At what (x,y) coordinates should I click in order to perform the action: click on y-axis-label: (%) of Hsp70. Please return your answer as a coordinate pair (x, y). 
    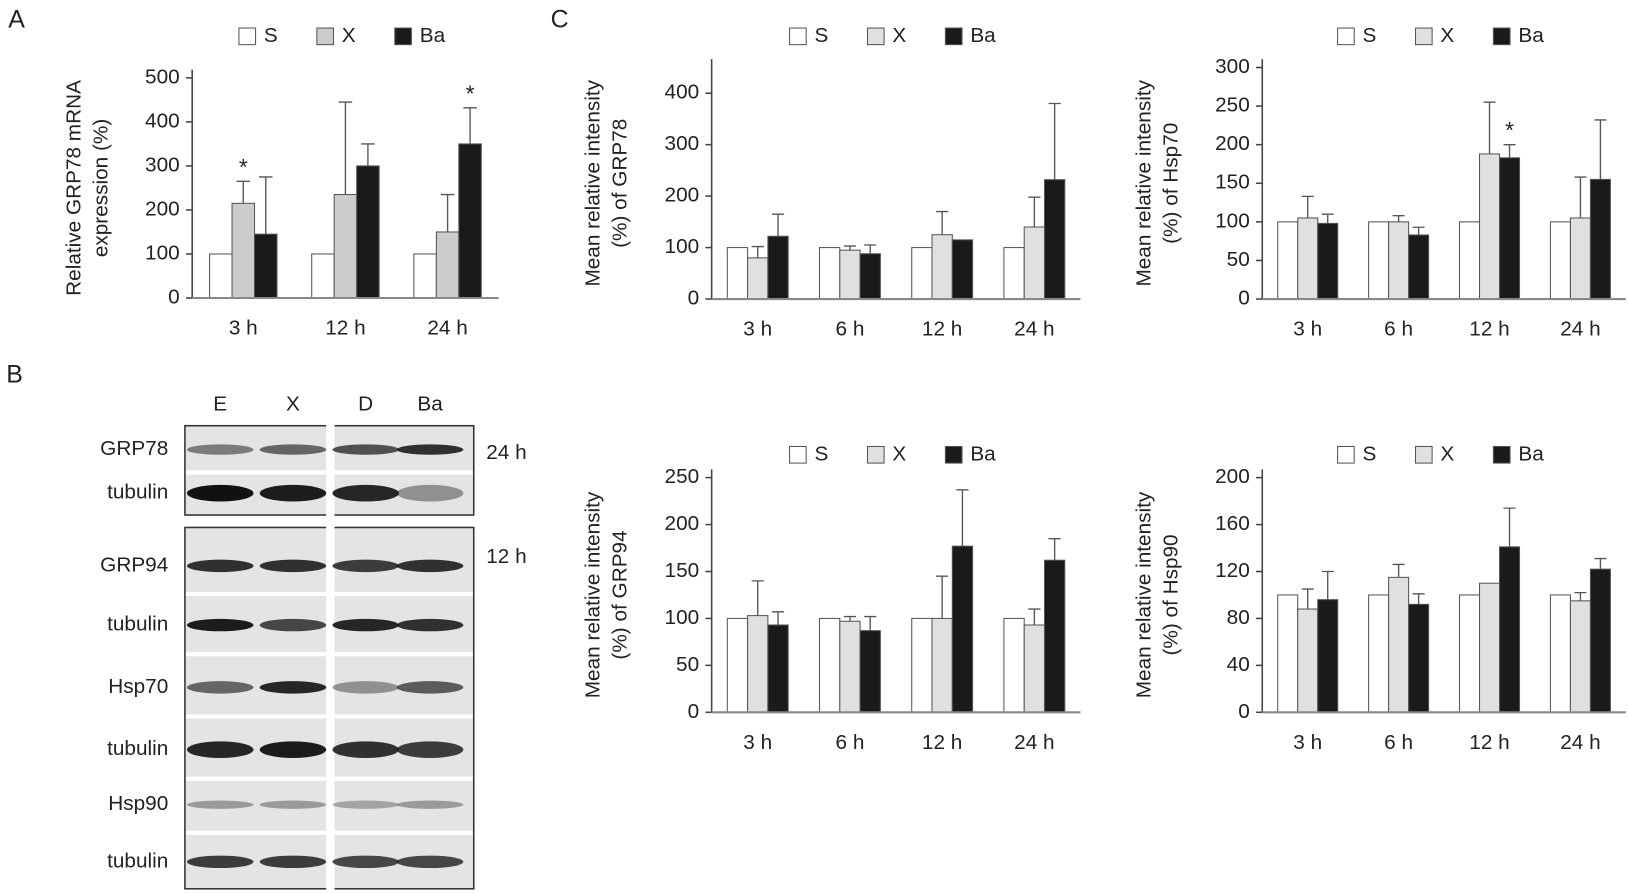
    Looking at the image, I should click on (1170, 183).